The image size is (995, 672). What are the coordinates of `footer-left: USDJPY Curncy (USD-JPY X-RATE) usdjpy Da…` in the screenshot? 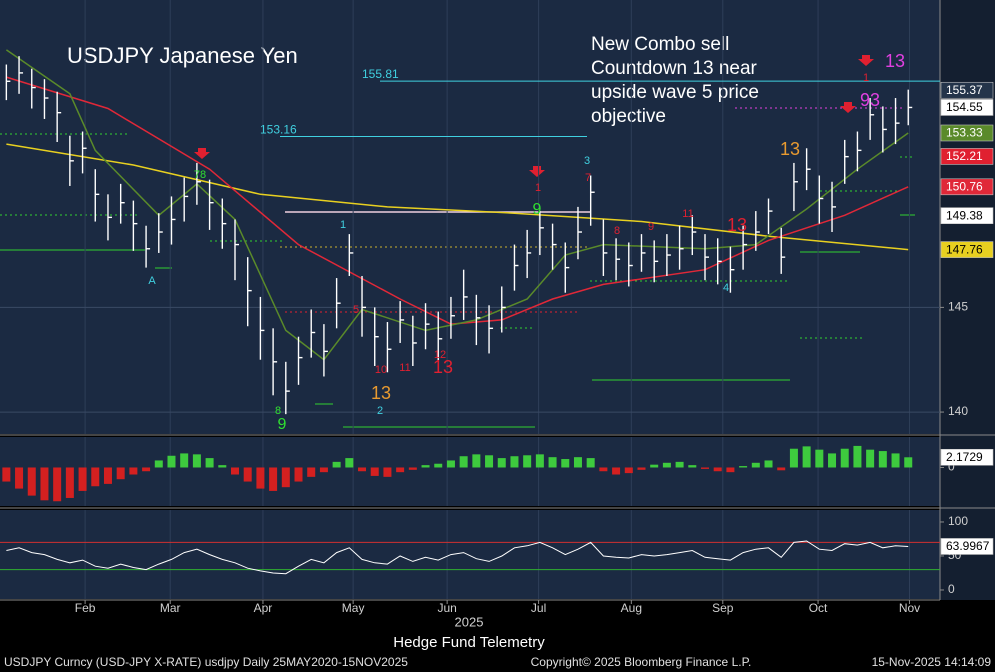 It's located at (206, 662).